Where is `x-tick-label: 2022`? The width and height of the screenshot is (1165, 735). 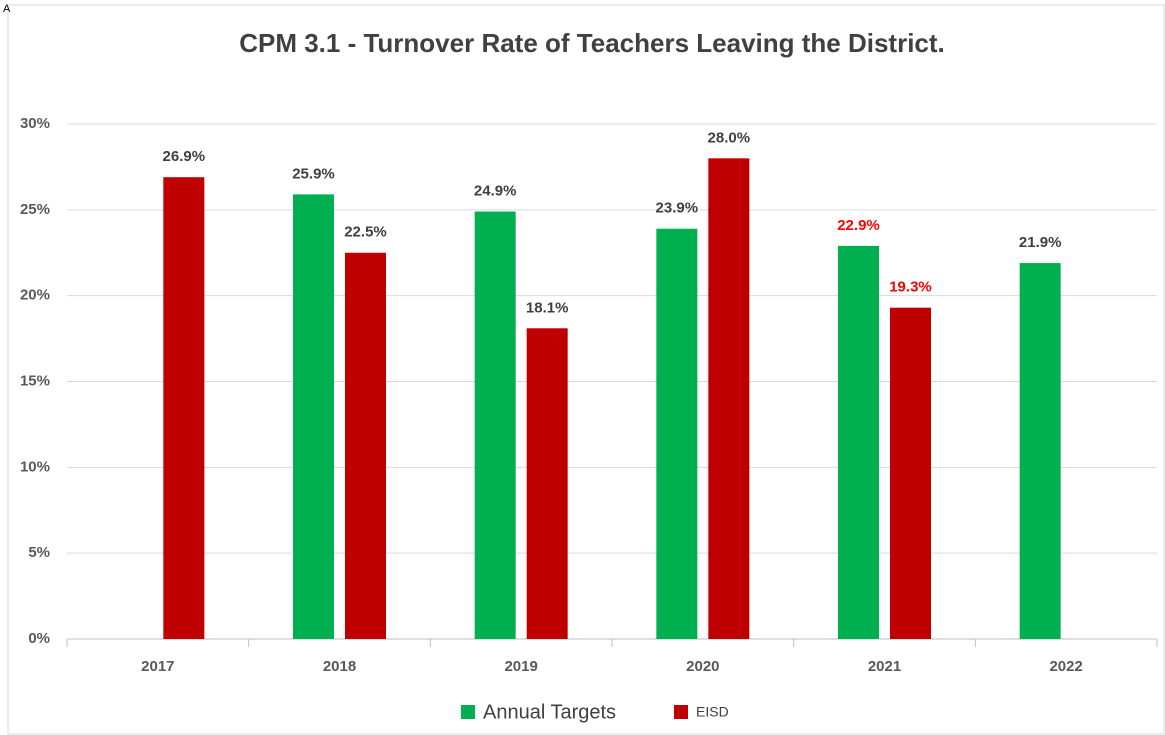
x-tick-label: 2022 is located at coordinates (1065, 666).